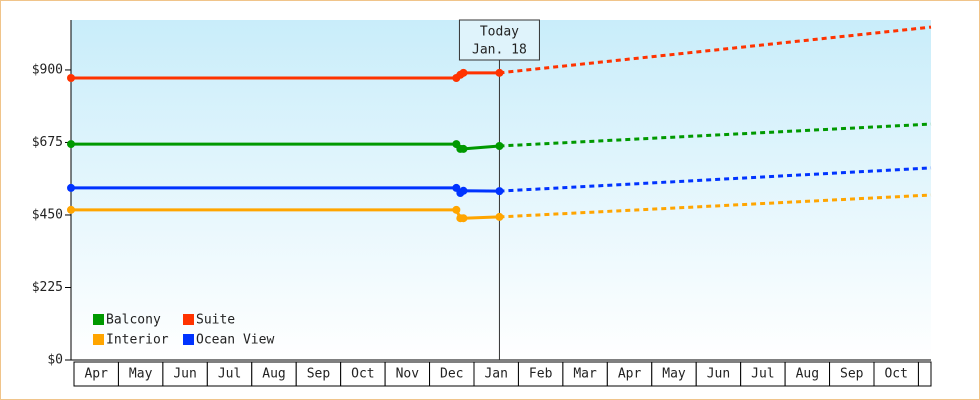 This screenshot has height=400, width=980. What do you see at coordinates (541, 374) in the screenshot?
I see `x-tick-label: Feb` at bounding box center [541, 374].